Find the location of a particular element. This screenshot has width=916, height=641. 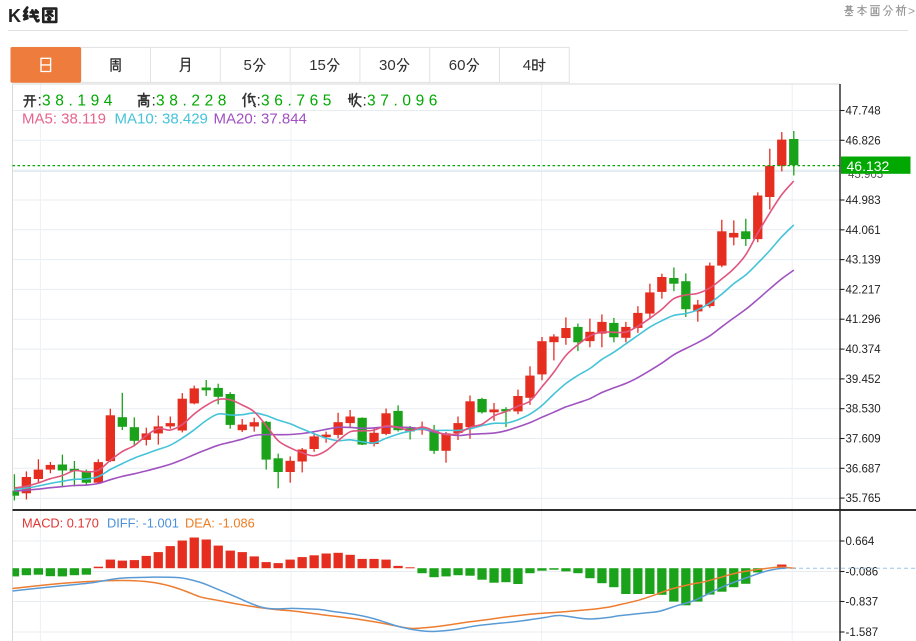

svg-text: 30 is located at coordinates (387, 65).